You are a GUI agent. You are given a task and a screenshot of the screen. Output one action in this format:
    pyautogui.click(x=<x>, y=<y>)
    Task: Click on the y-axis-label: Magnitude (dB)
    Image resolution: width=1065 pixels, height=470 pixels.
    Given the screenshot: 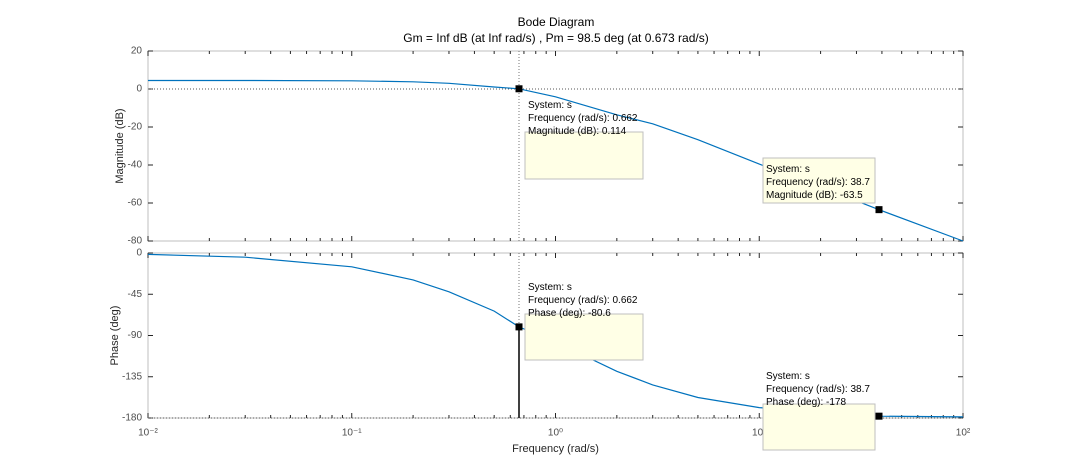 What is the action you would take?
    pyautogui.click(x=120, y=145)
    